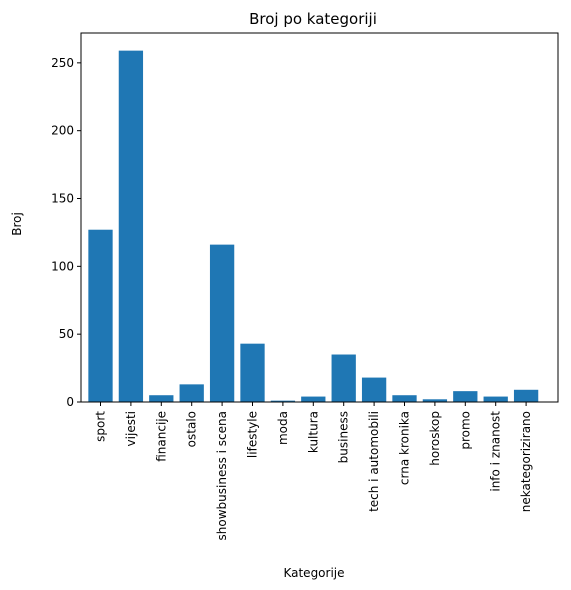 The height and width of the screenshot is (590, 571). I want to click on x-tick-label: info i znanost, so click(496, 451).